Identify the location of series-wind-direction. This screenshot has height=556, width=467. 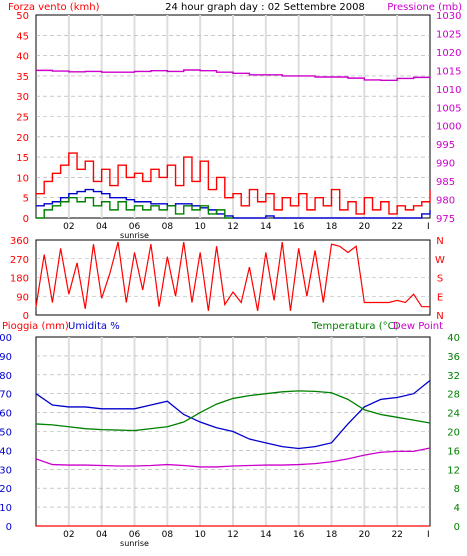
(232, 276).